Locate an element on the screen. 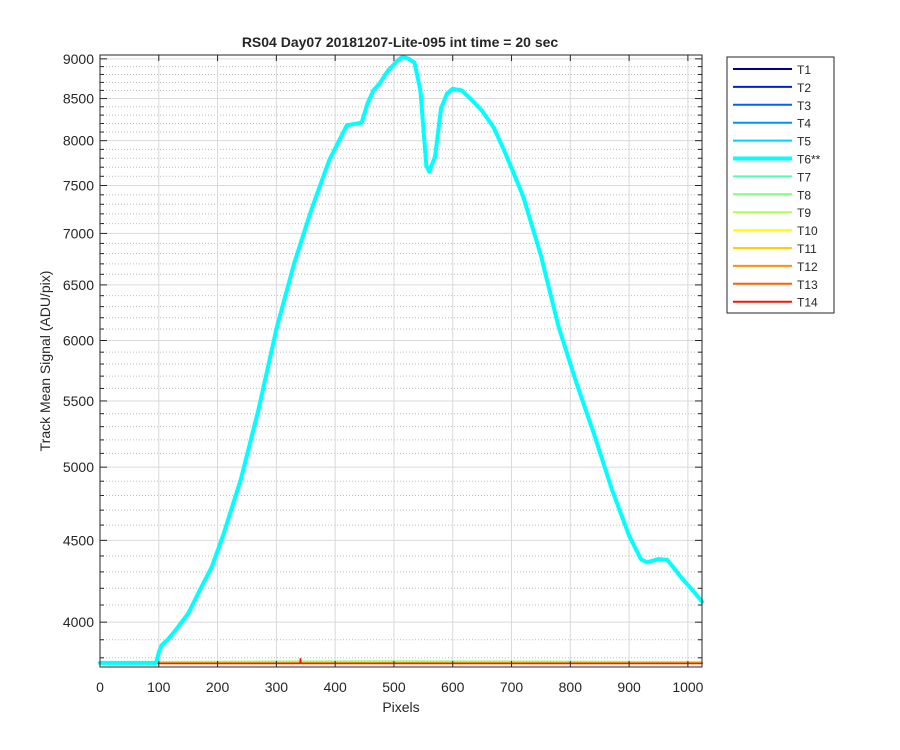 The image size is (900, 750). legend-label-t3: T3 is located at coordinates (804, 106).